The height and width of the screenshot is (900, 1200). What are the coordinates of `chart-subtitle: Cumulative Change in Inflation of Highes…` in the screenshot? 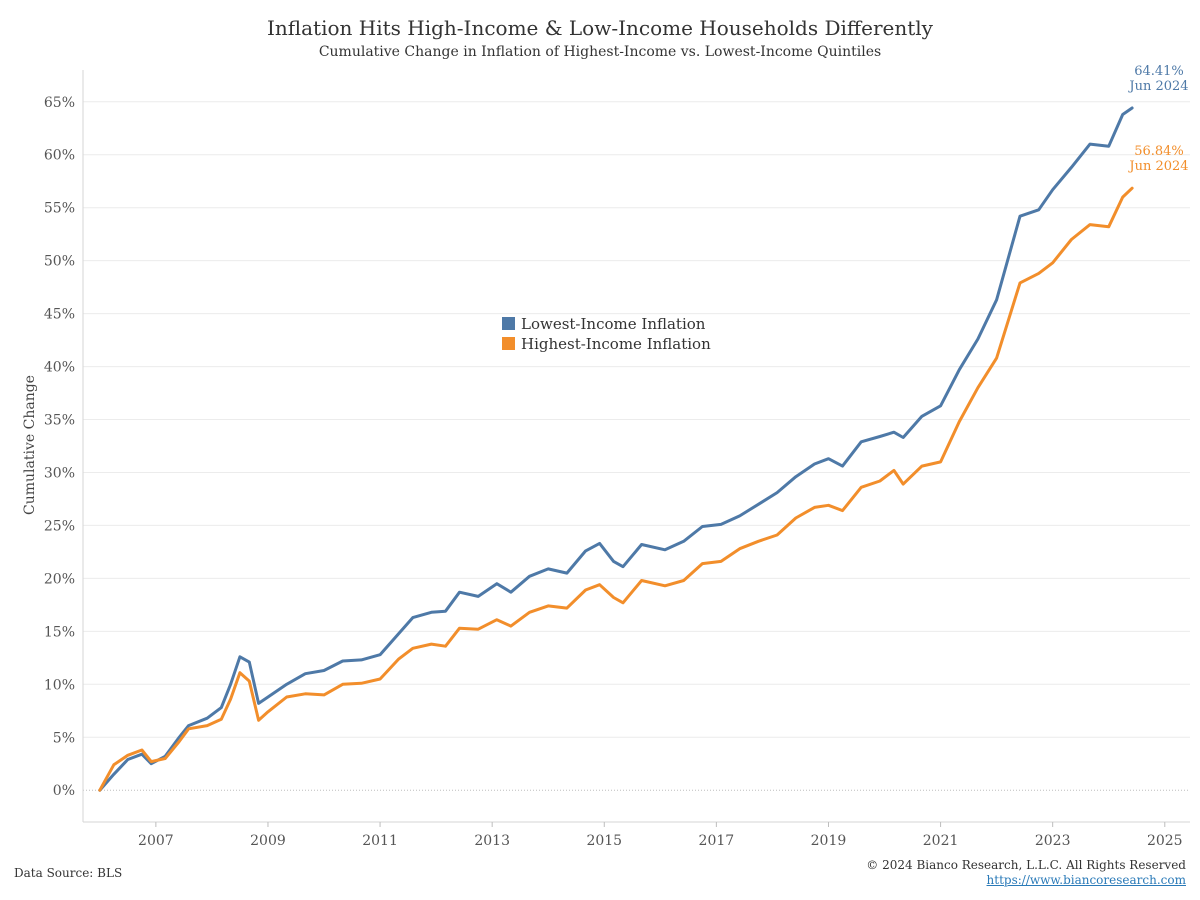 It's located at (600, 52).